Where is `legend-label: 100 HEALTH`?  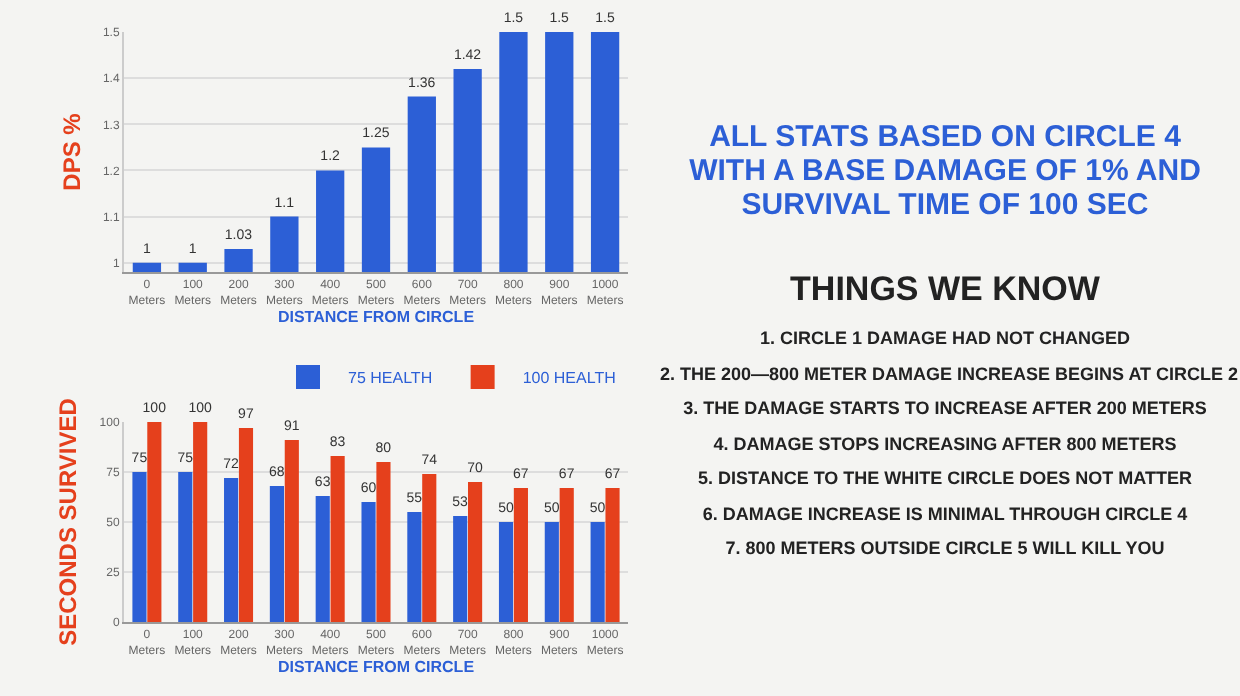
legend-label: 100 HEALTH is located at coordinates (569, 378).